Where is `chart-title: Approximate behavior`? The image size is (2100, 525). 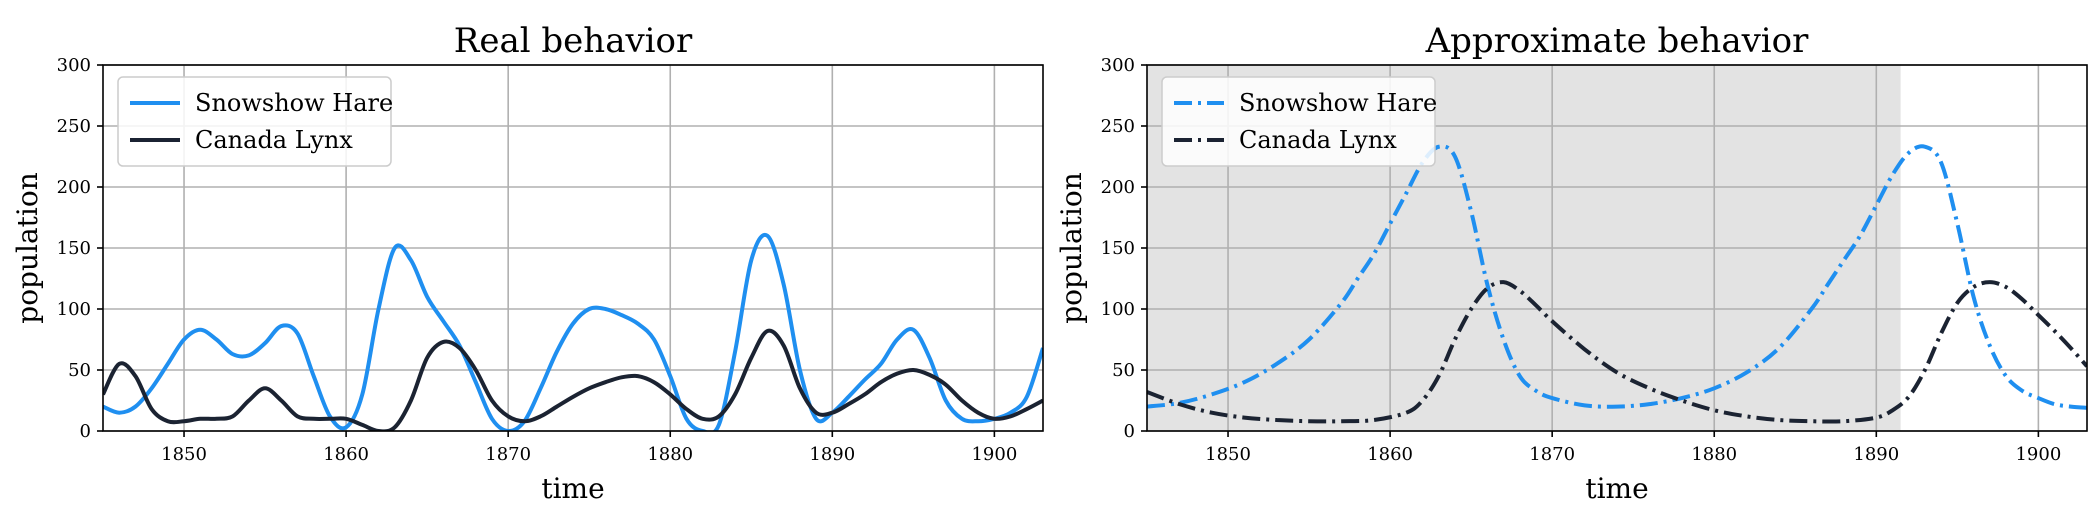 chart-title: Approximate behavior is located at coordinates (1617, 41).